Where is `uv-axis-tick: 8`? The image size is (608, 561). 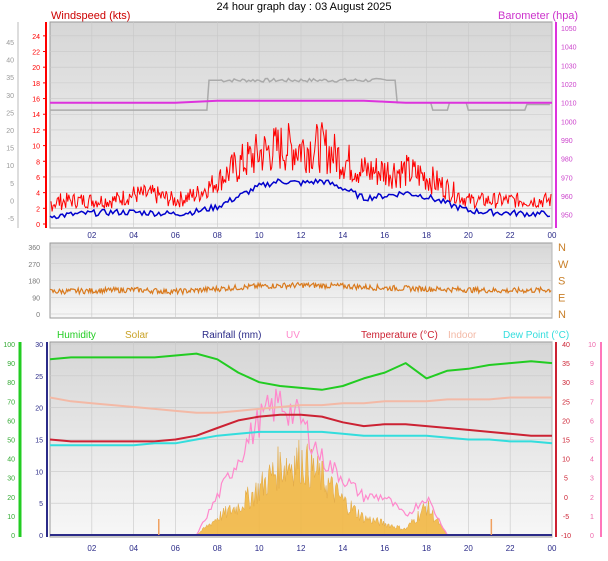
uv-axis-tick: 8 is located at coordinates (592, 383).